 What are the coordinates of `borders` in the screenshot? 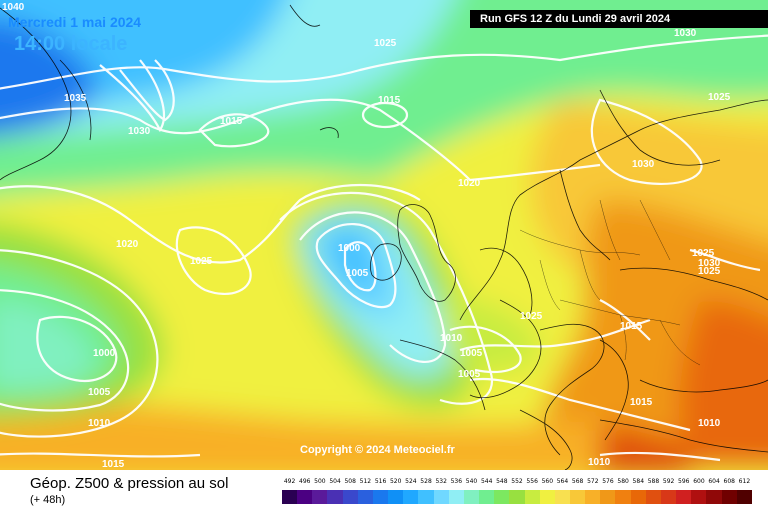 It's located at (610, 282).